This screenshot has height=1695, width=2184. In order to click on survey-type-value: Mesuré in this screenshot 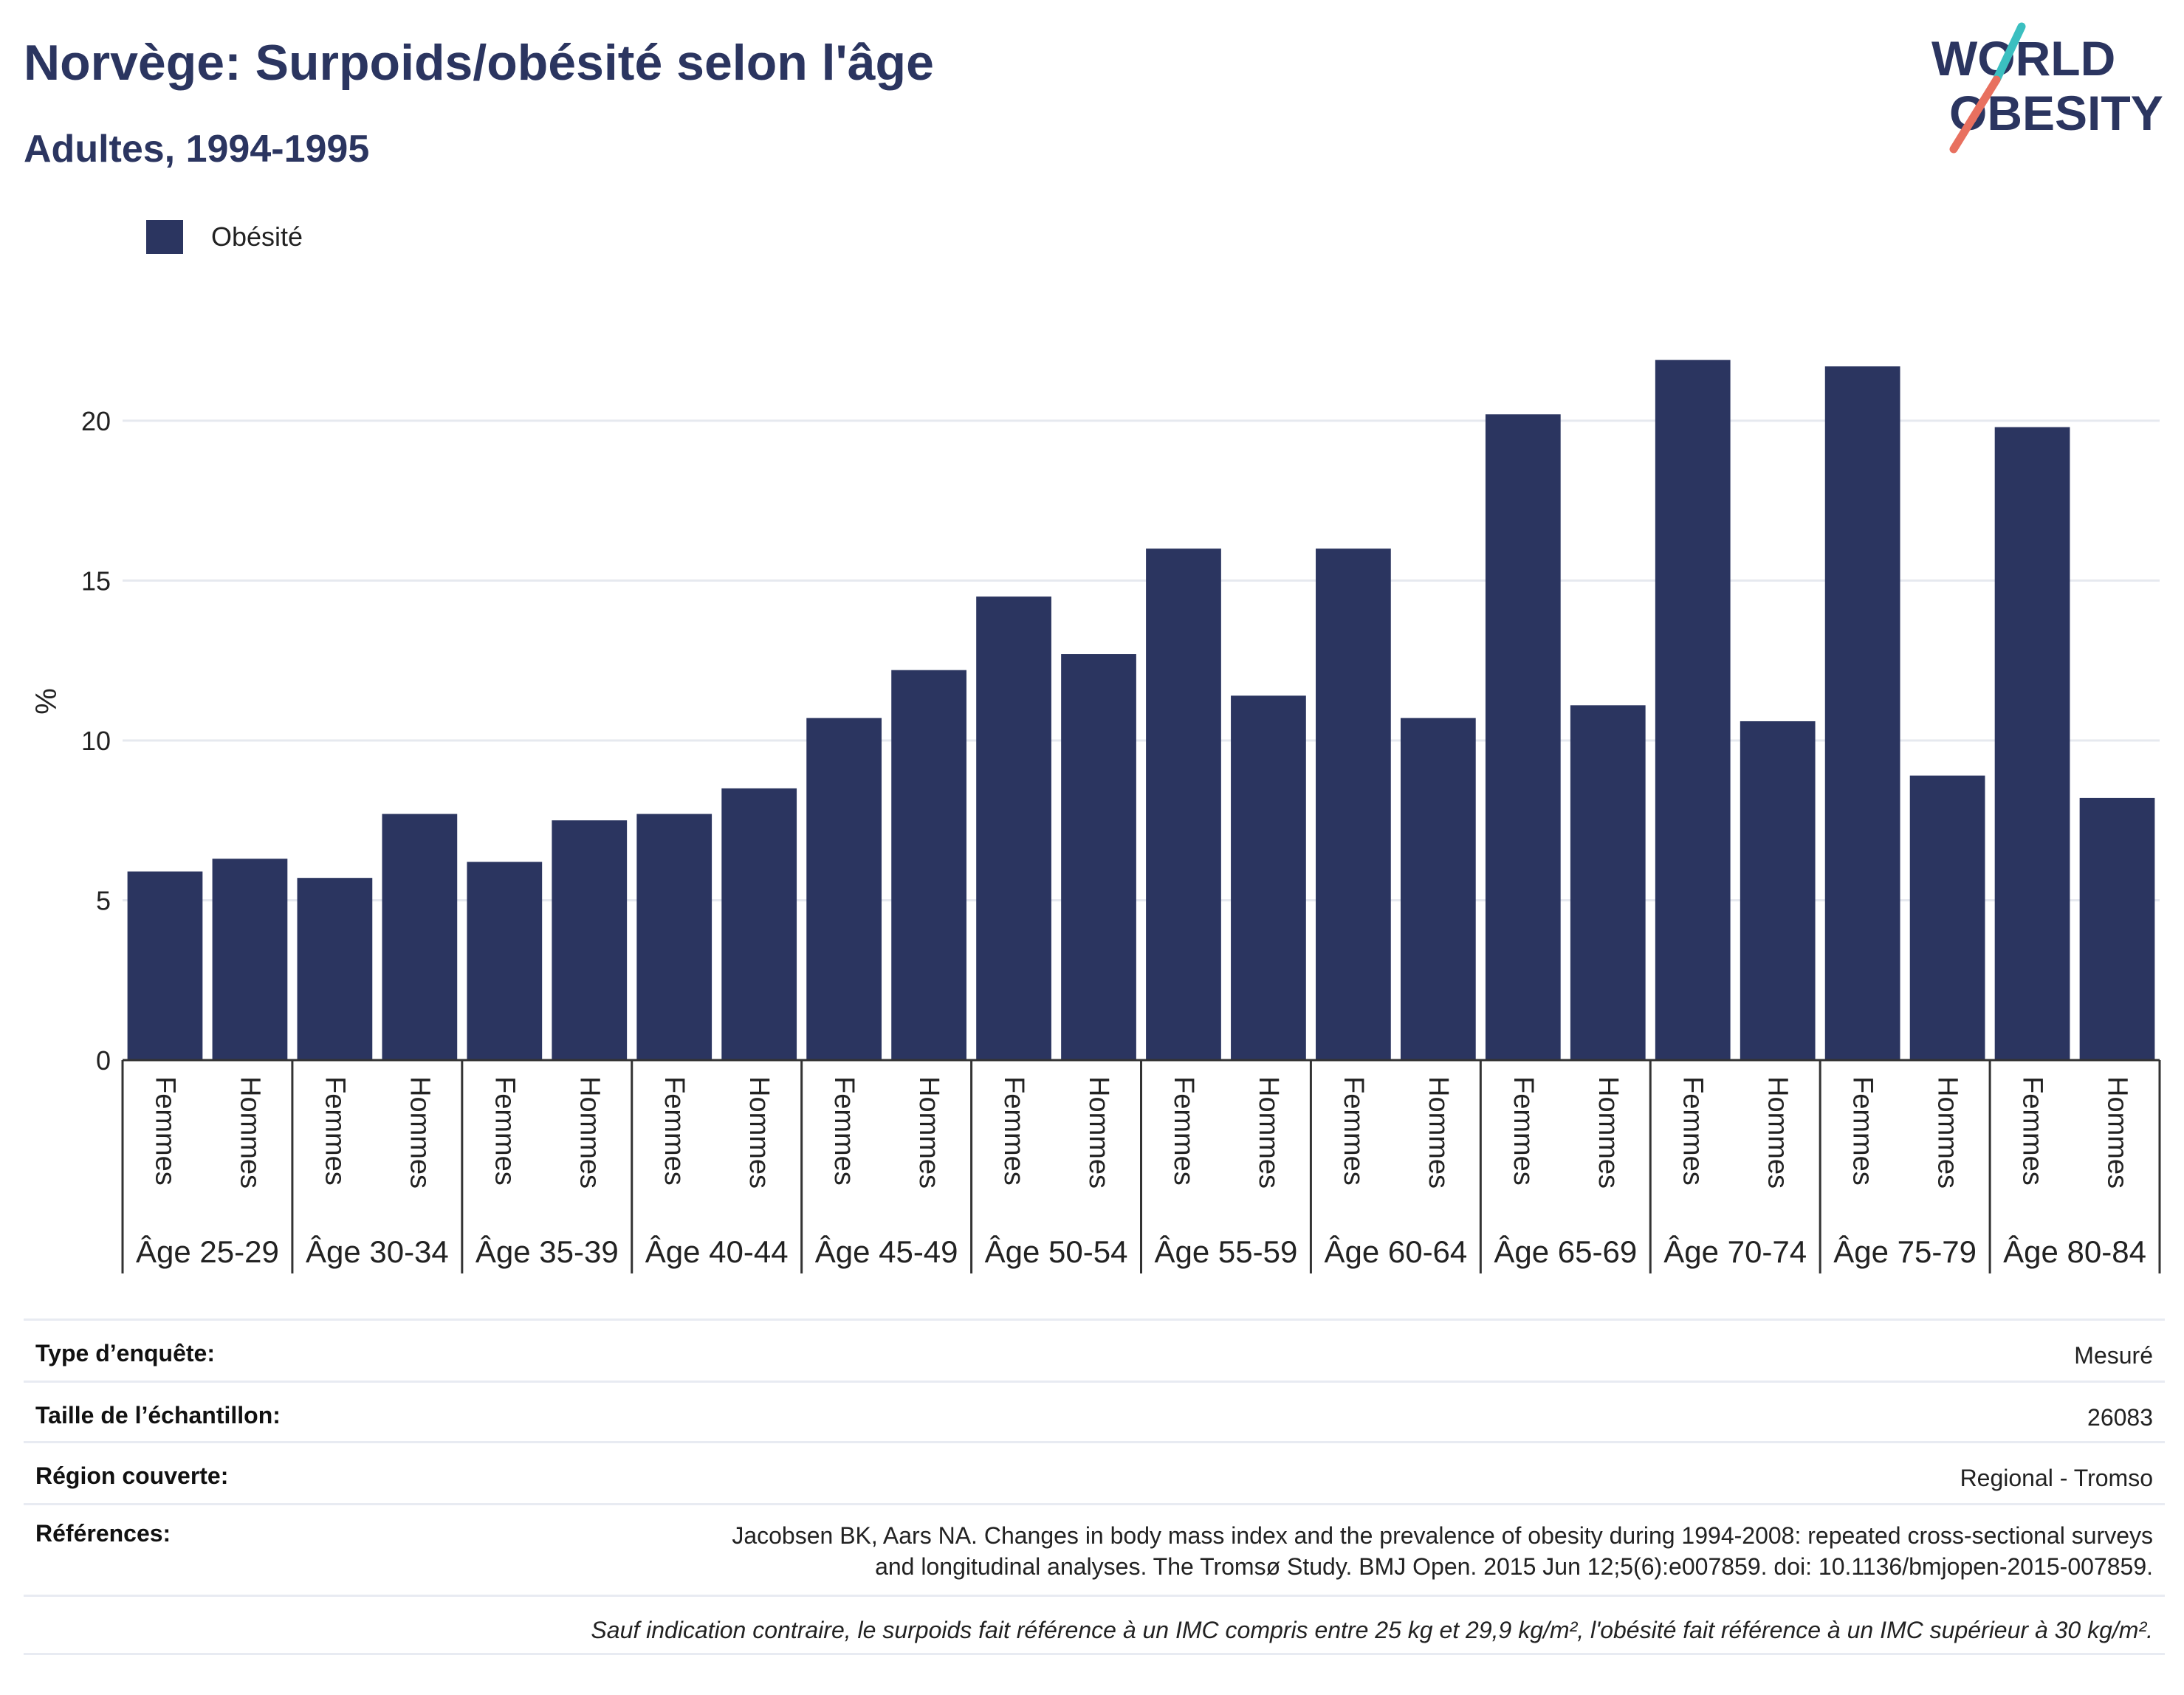, I will do `click(2114, 1355)`.